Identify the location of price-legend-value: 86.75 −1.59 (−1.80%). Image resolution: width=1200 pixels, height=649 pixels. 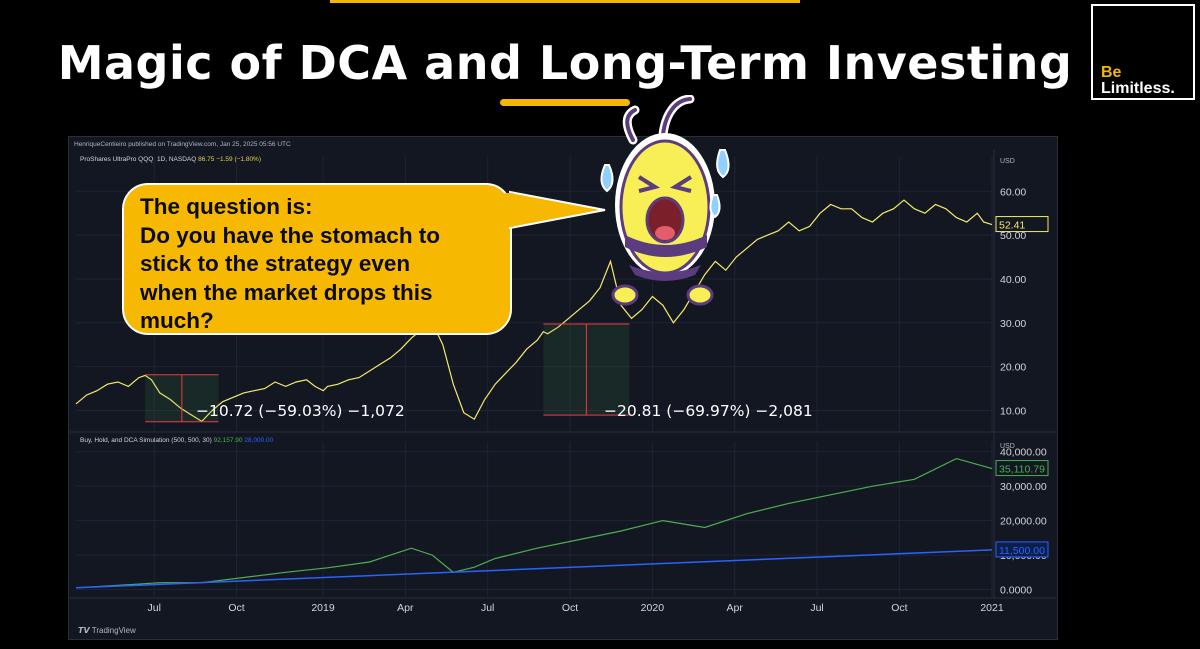
(230, 159).